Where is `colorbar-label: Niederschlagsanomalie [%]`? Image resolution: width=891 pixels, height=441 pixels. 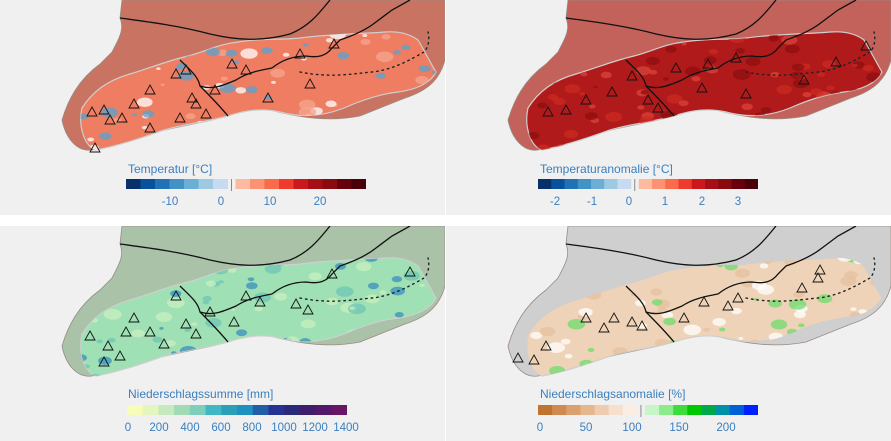 colorbar-label: Niederschlagsanomalie [%] is located at coordinates (613, 394).